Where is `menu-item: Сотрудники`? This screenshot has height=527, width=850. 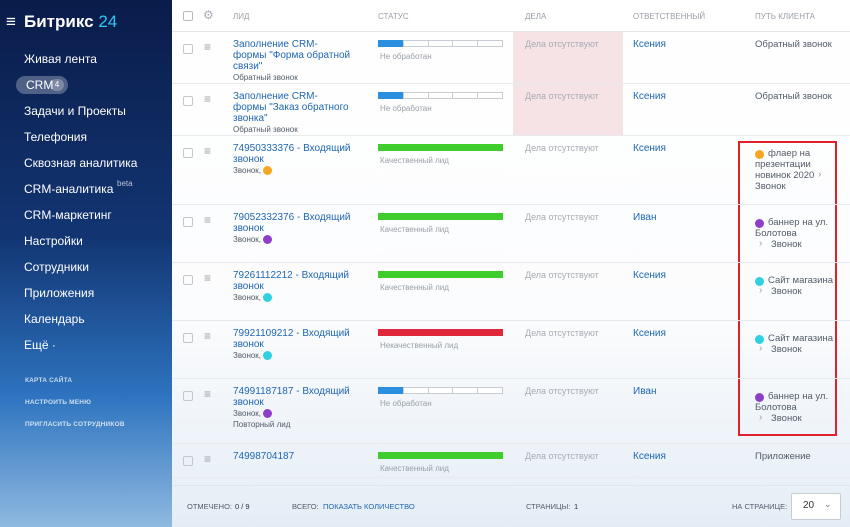
menu-item: Сотрудники is located at coordinates (56, 267).